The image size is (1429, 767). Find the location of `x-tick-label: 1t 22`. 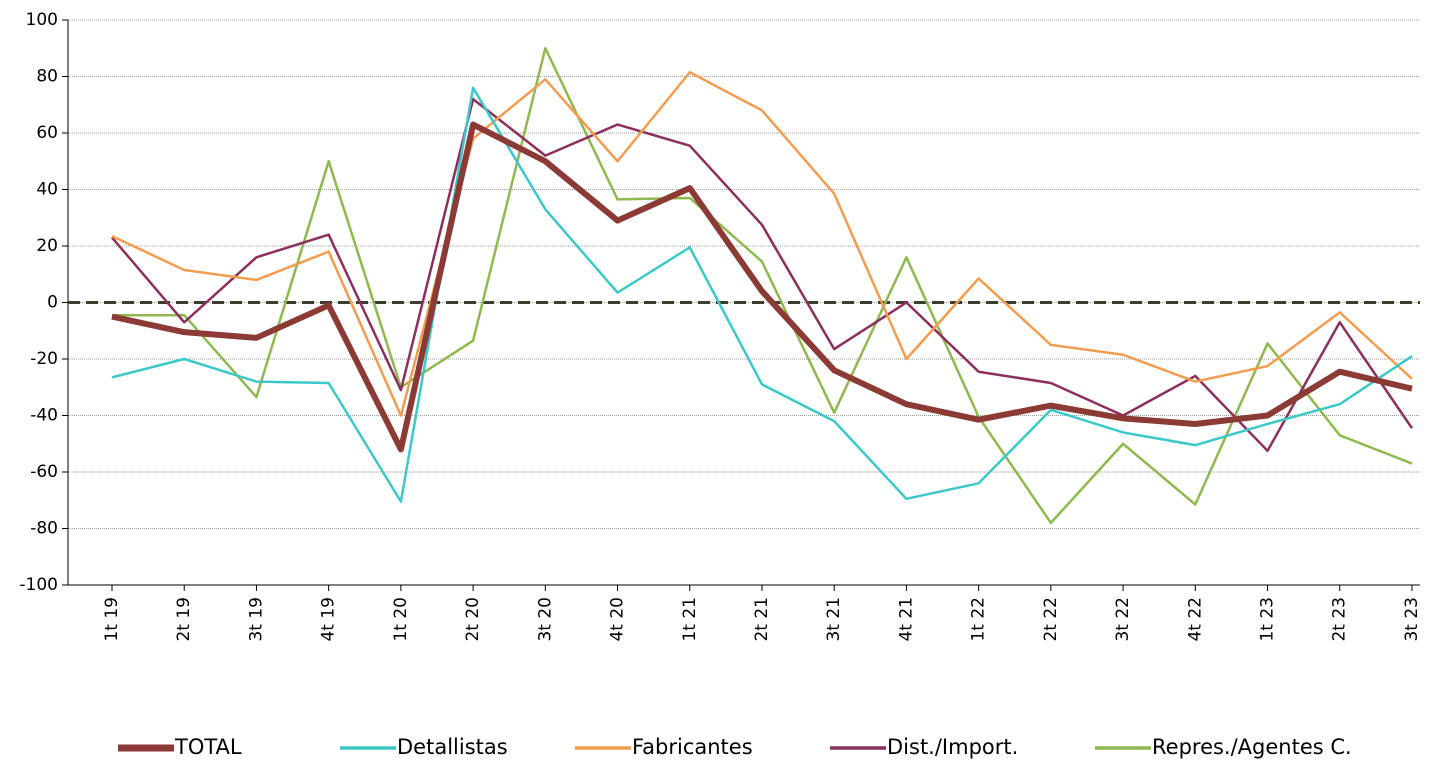

x-tick-label: 1t 22 is located at coordinates (979, 619).